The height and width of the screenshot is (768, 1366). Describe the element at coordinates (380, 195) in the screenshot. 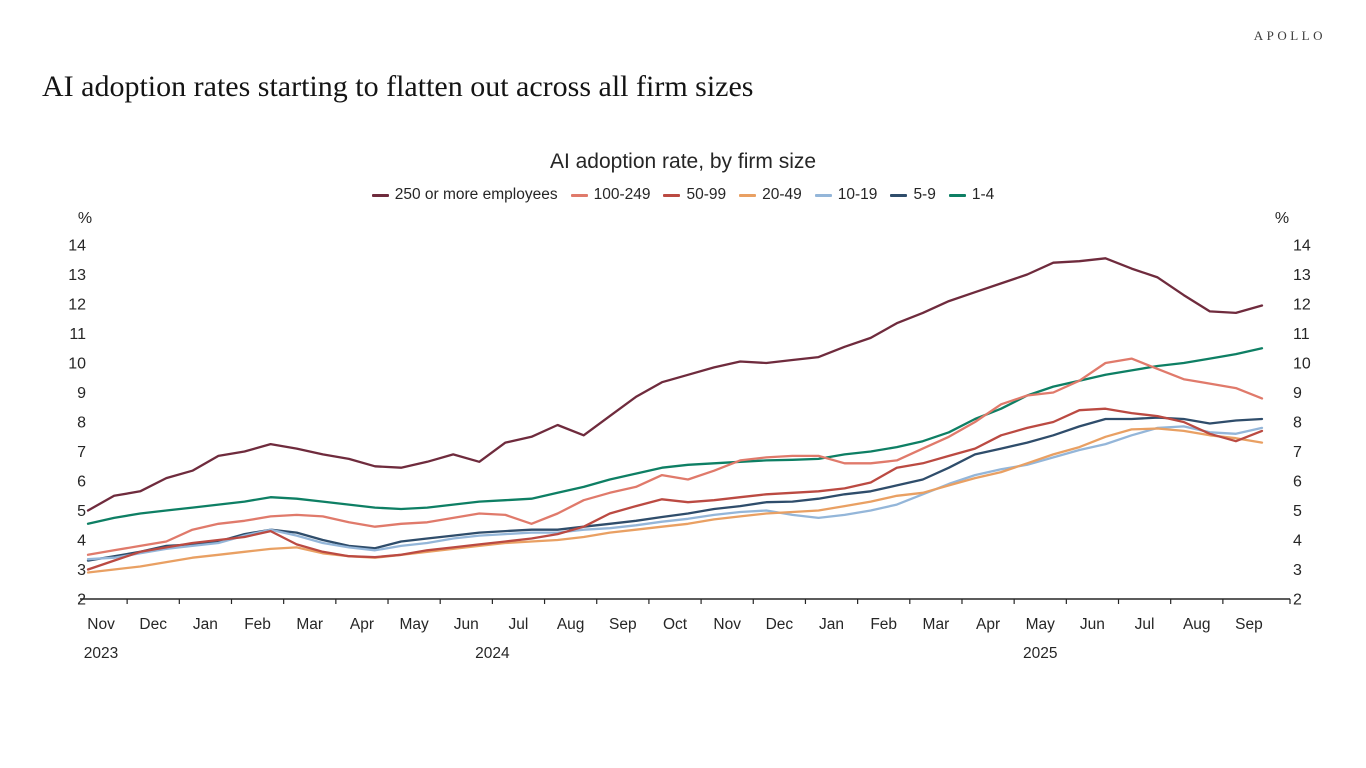

I see `legend-swatch-250-or-more-employees` at that location.